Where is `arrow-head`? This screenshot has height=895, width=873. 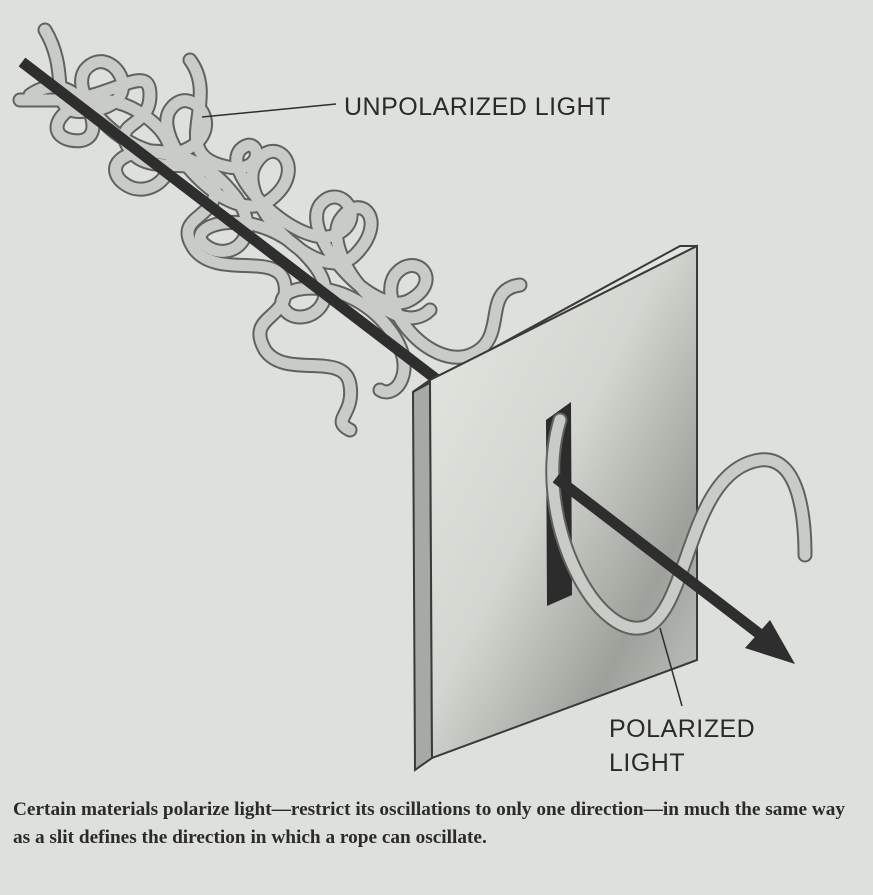
arrow-head is located at coordinates (770, 642).